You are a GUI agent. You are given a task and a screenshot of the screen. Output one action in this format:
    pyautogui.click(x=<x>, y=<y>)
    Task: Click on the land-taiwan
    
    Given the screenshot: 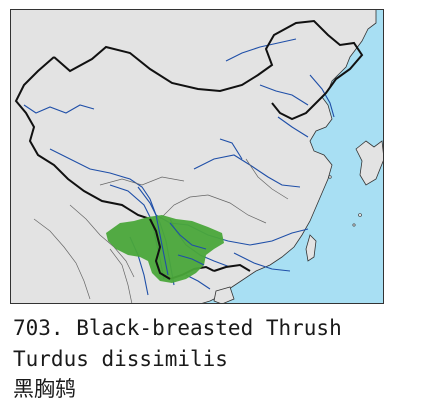 What is the action you would take?
    pyautogui.click(x=311, y=248)
    